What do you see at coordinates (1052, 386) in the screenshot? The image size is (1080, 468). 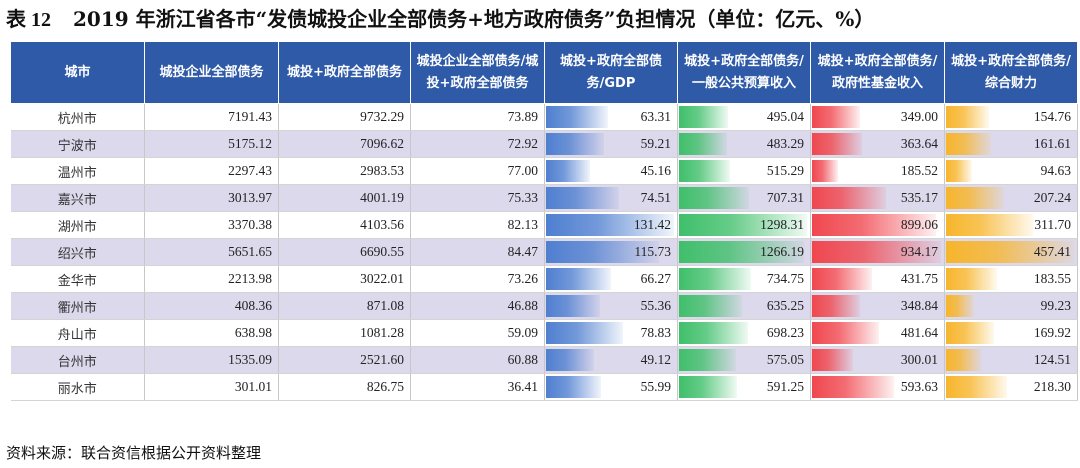 I see `cell-value: 218.30` at bounding box center [1052, 386].